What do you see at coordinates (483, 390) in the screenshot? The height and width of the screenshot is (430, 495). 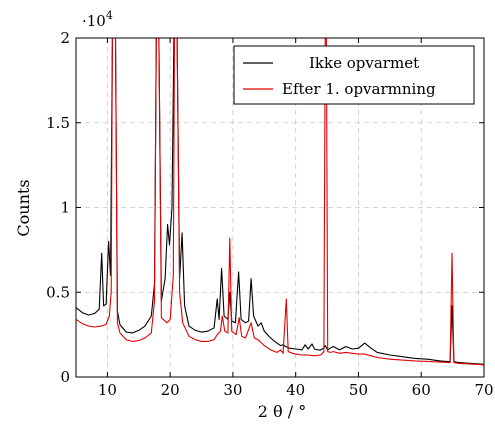 I see `x-tick-label: 70` at bounding box center [483, 390].